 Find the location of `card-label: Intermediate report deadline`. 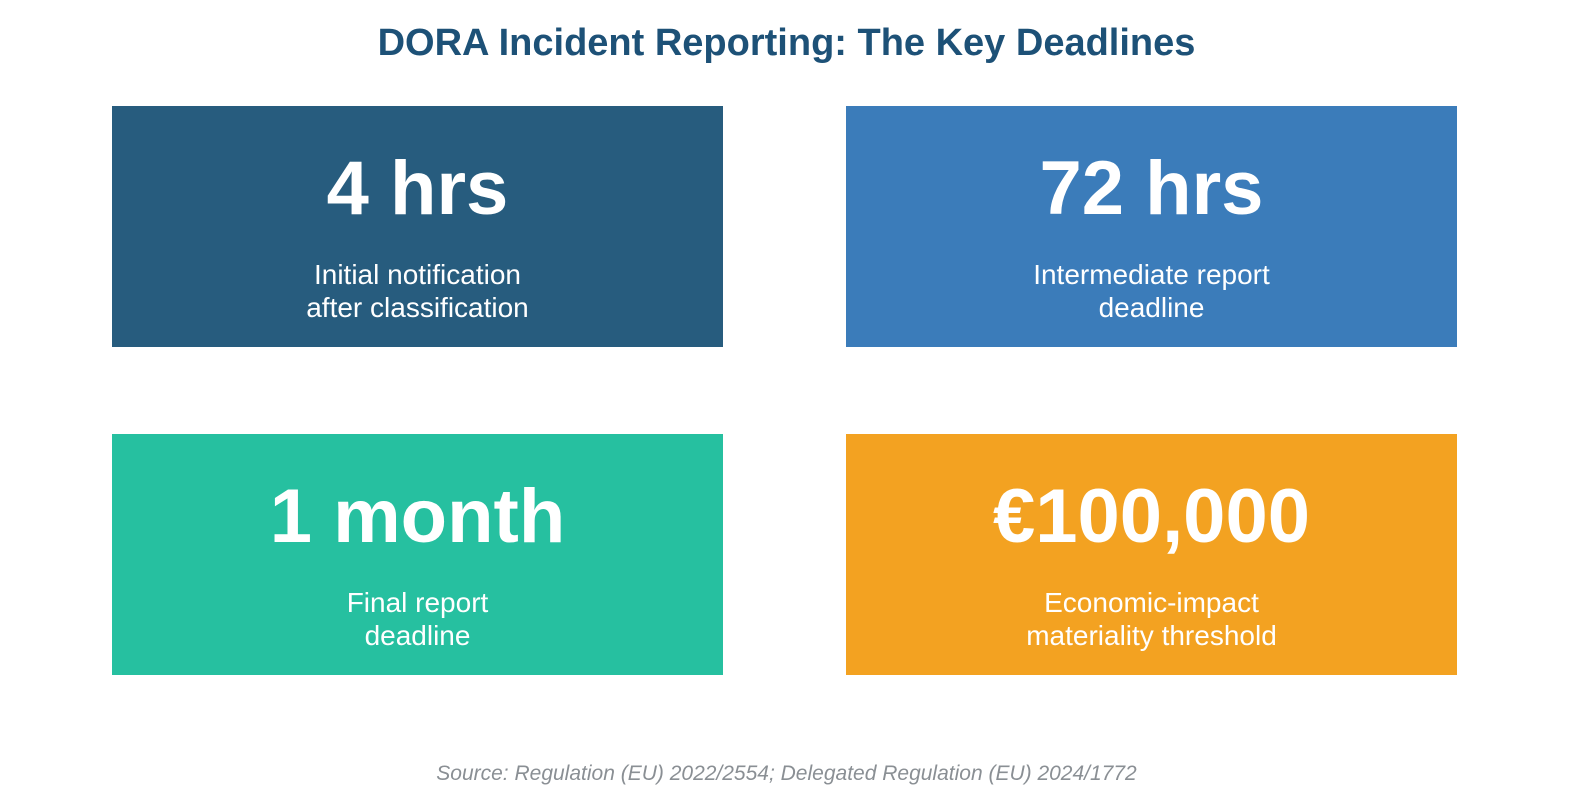

card-label: Intermediate report deadline is located at coordinates (1151, 291).